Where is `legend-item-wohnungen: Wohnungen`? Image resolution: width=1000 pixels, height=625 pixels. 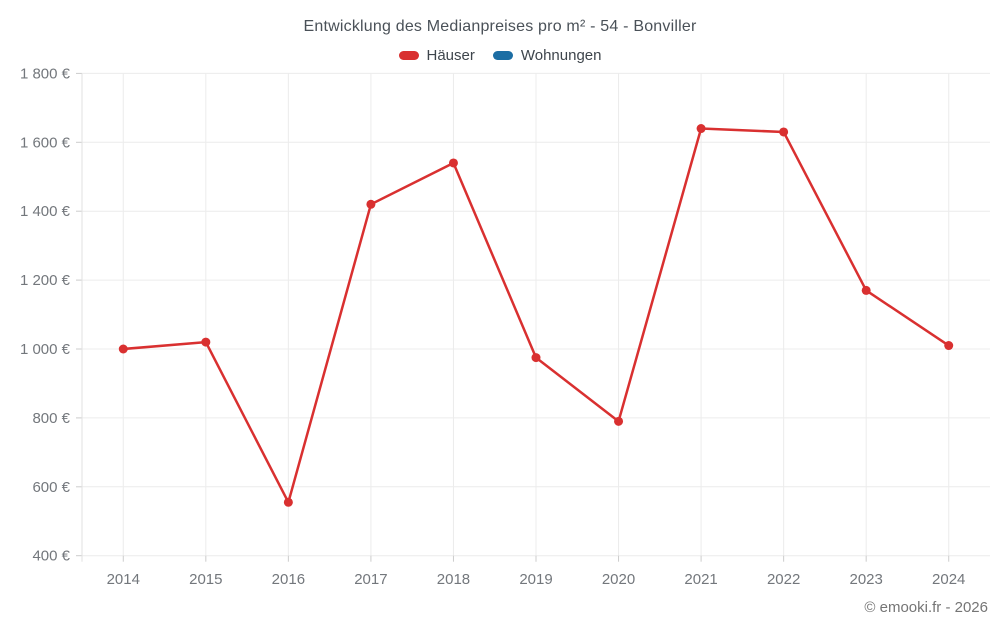 legend-item-wohnungen: Wohnungen is located at coordinates (547, 55).